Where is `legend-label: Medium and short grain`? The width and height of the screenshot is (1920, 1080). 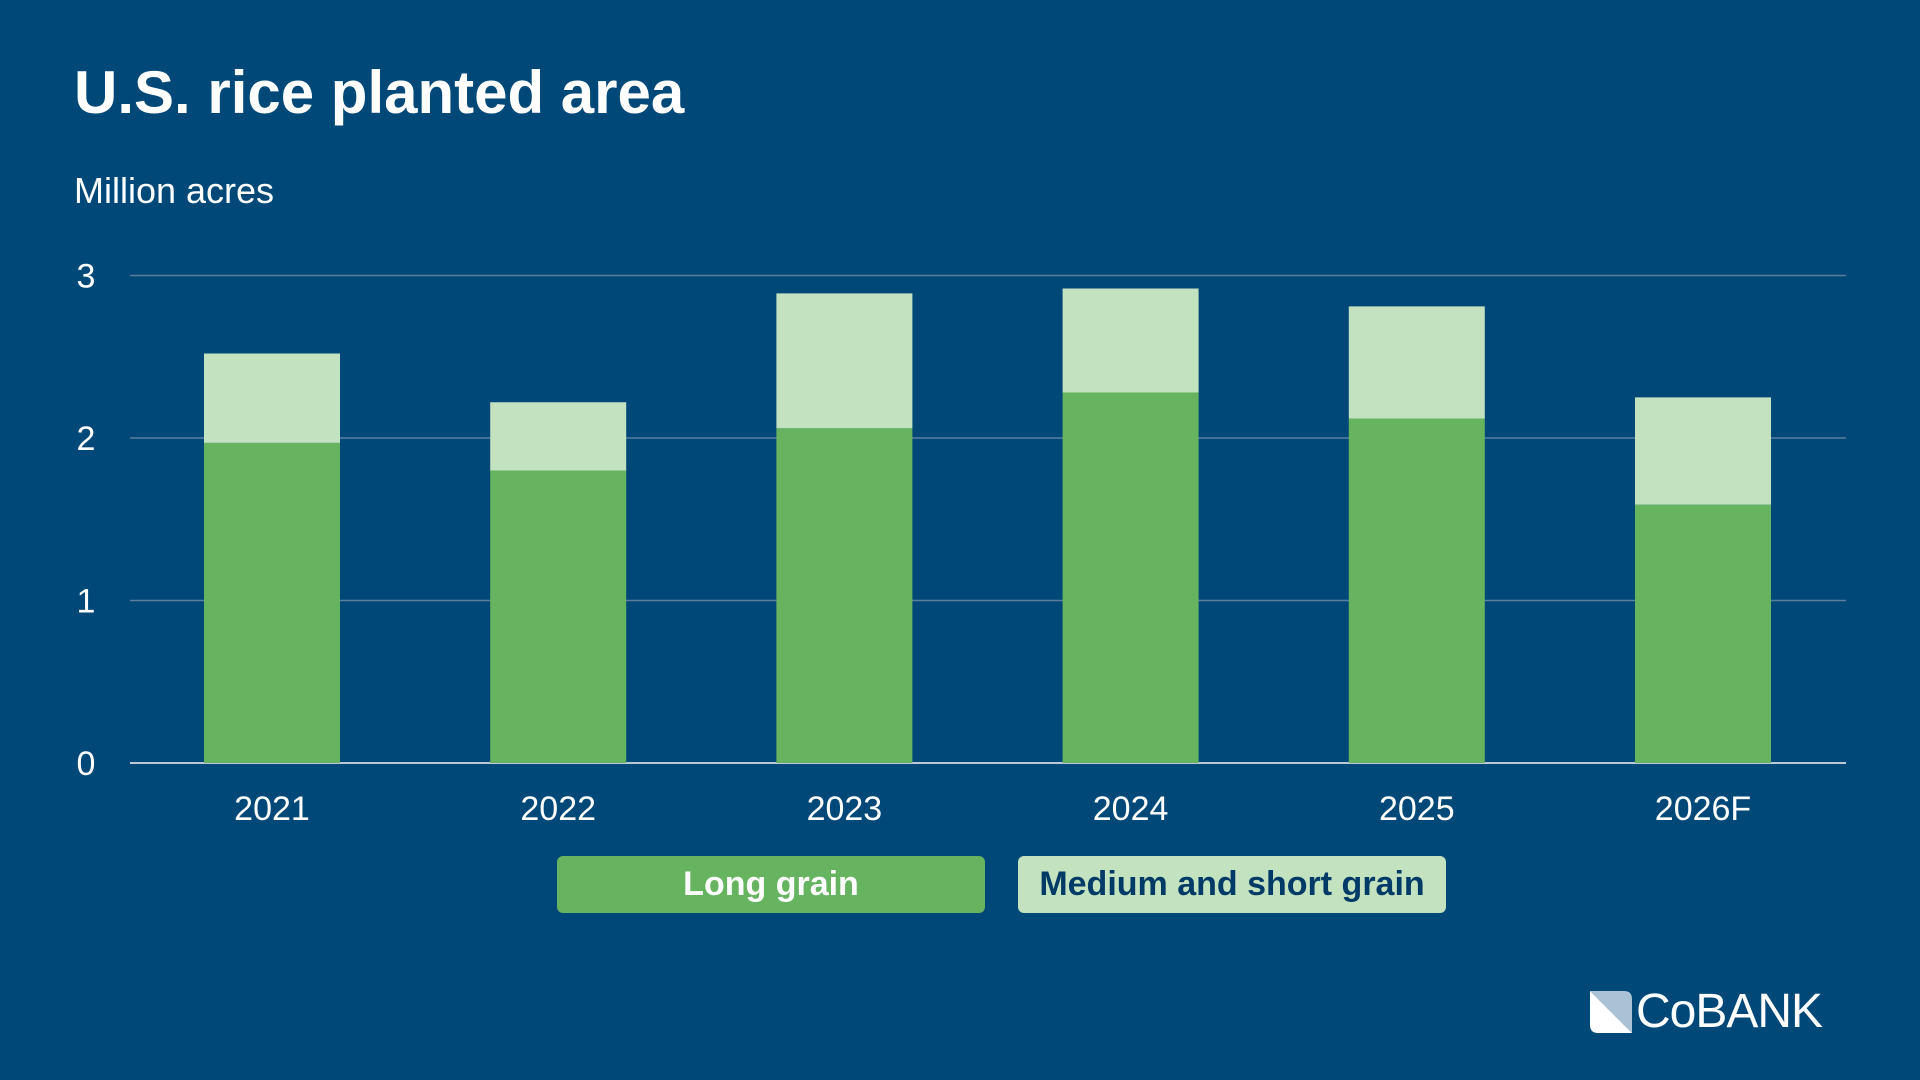 legend-label: Medium and short grain is located at coordinates (1232, 884).